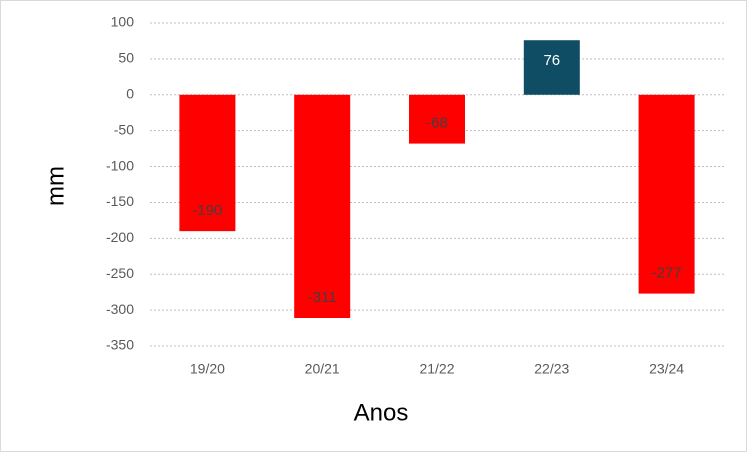  Describe the element at coordinates (120, 201) in the screenshot. I see `y-tick-label: -150` at that location.